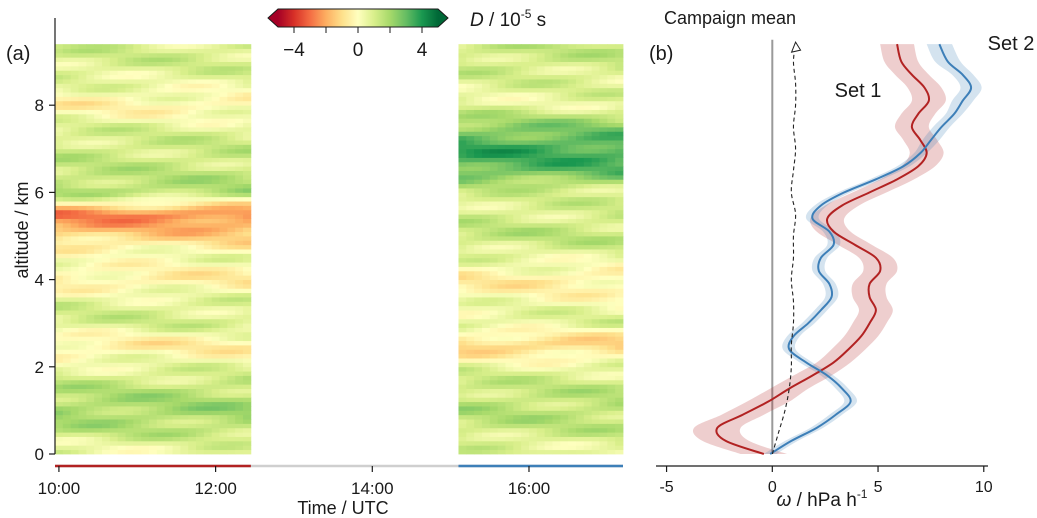 The height and width of the screenshot is (518, 1037). I want to click on colorbar-tick-label: 4, so click(422, 50).